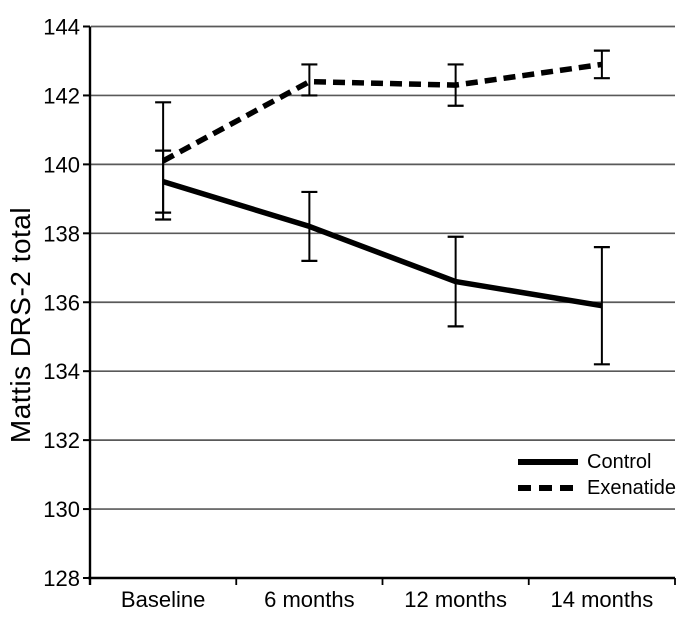 The height and width of the screenshot is (629, 694). What do you see at coordinates (61, 302) in the screenshot?
I see `y-tick-label: 136` at bounding box center [61, 302].